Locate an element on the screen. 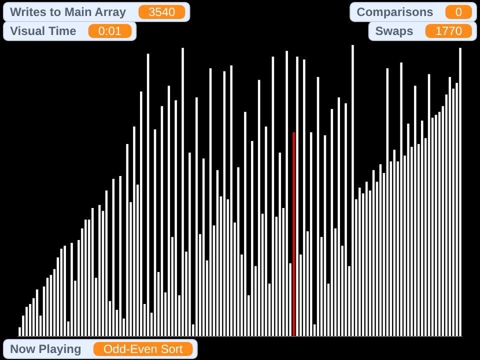 This screenshot has width=480, height=360. text: Swaps is located at coordinates (394, 31).